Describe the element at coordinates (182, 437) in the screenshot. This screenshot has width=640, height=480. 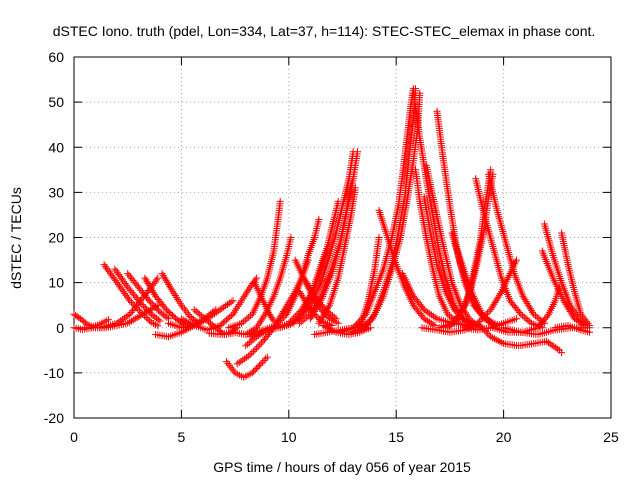
I see `x-tick-label: 5` at that location.